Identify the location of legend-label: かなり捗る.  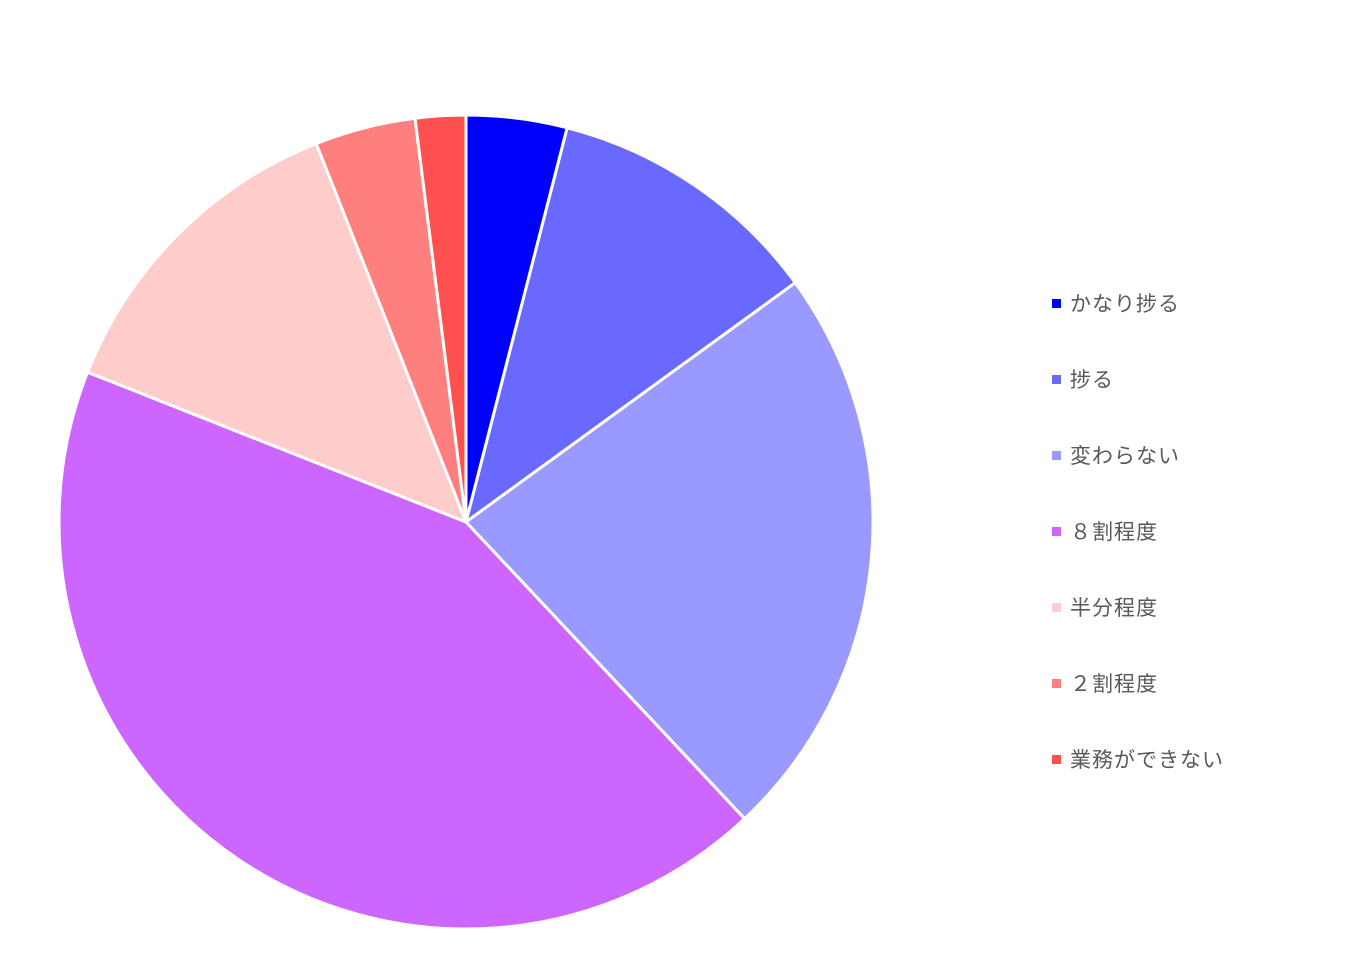
(1125, 304).